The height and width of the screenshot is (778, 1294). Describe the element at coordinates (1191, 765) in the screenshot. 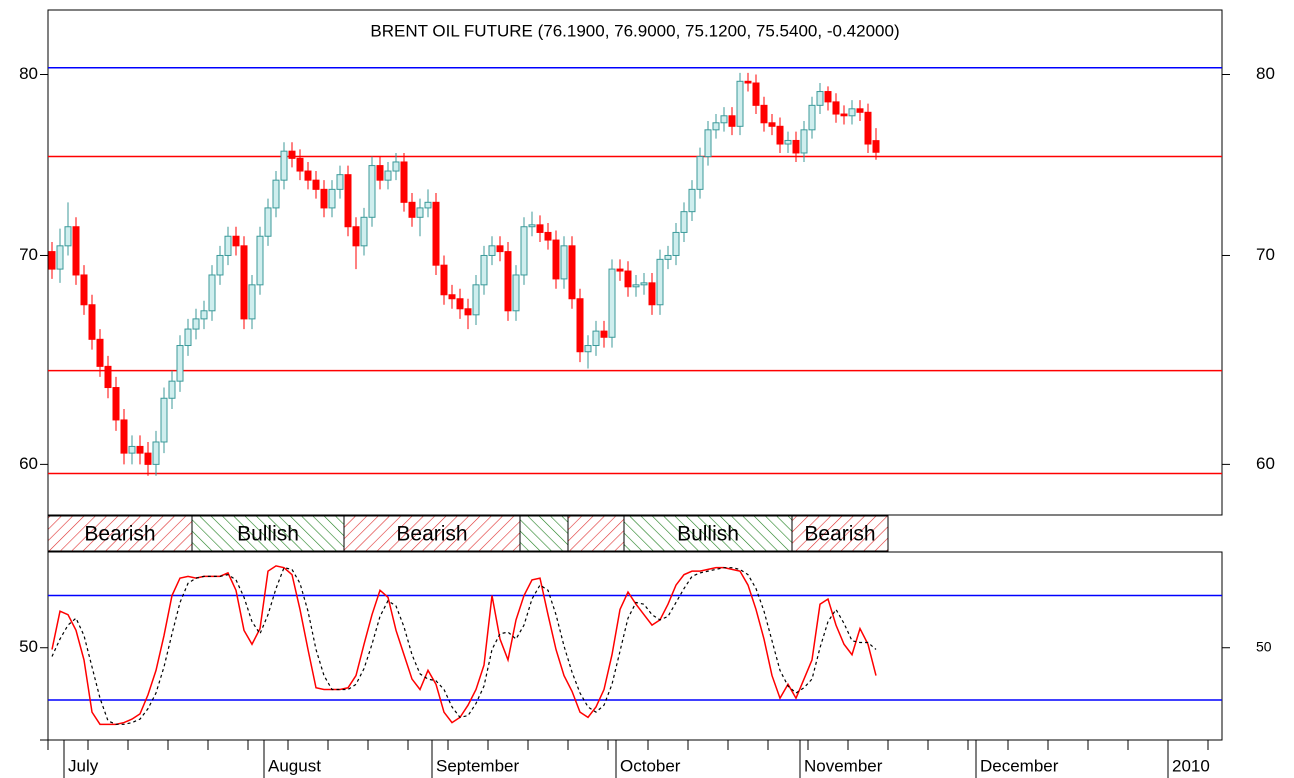

I see `x-tick-label: 2010` at that location.